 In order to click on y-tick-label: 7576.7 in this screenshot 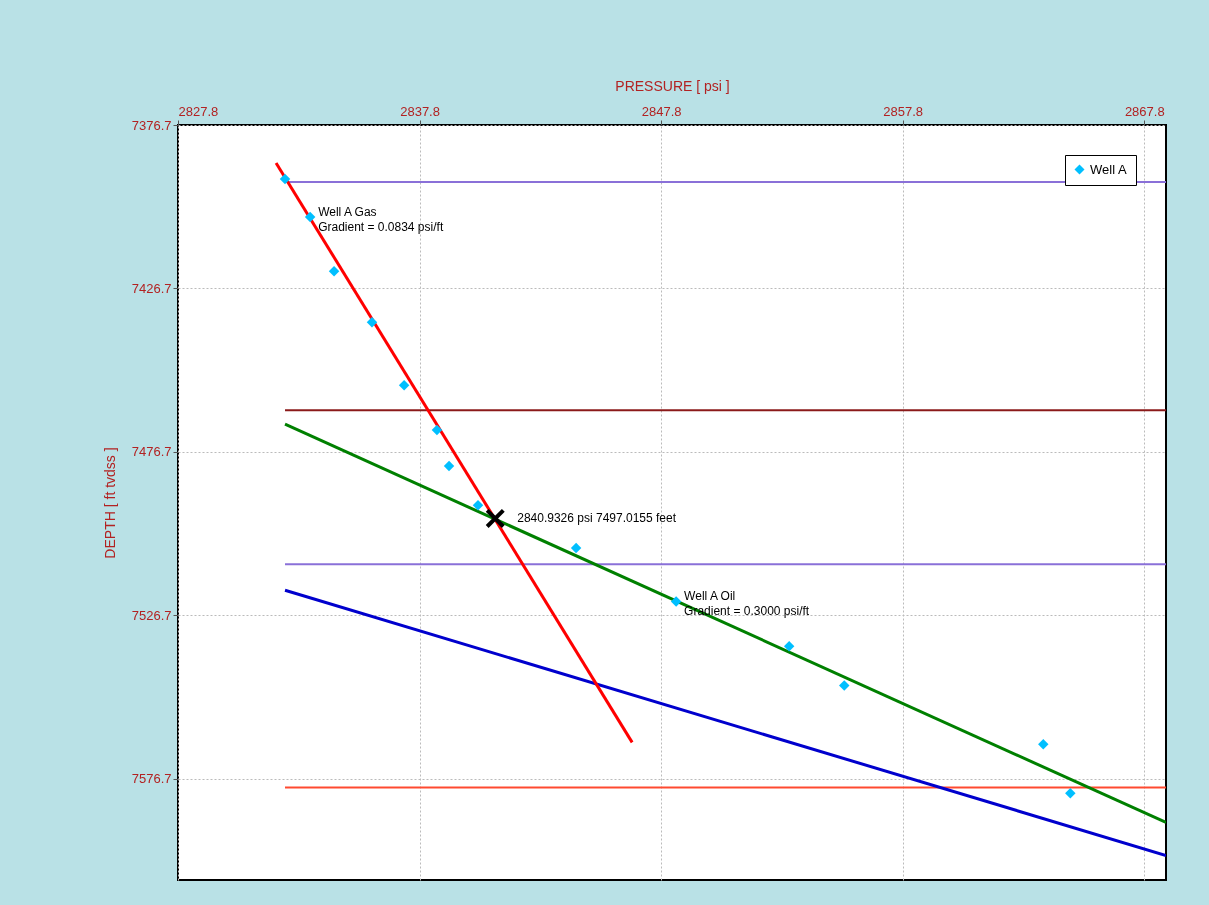, I will do `click(151, 779)`.